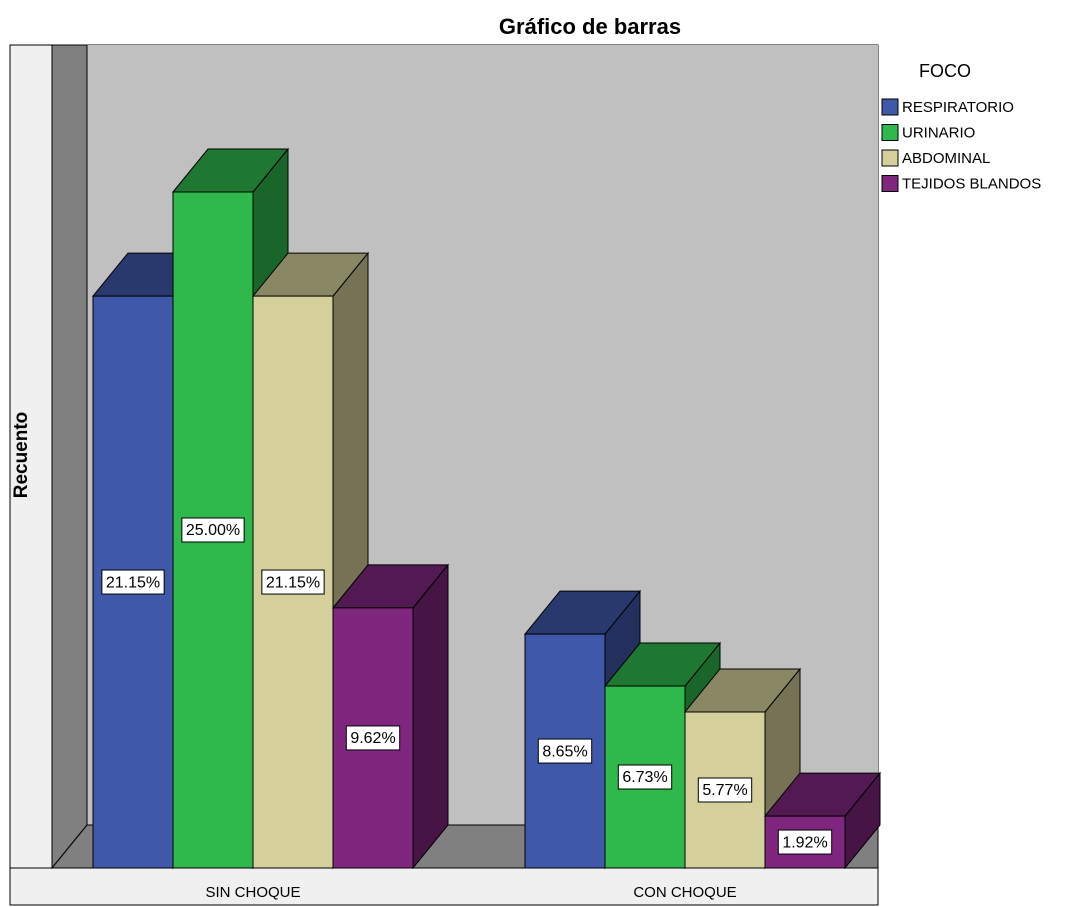 The width and height of the screenshot is (1083, 907). I want to click on y-axis-label: Recuento, so click(21, 455).